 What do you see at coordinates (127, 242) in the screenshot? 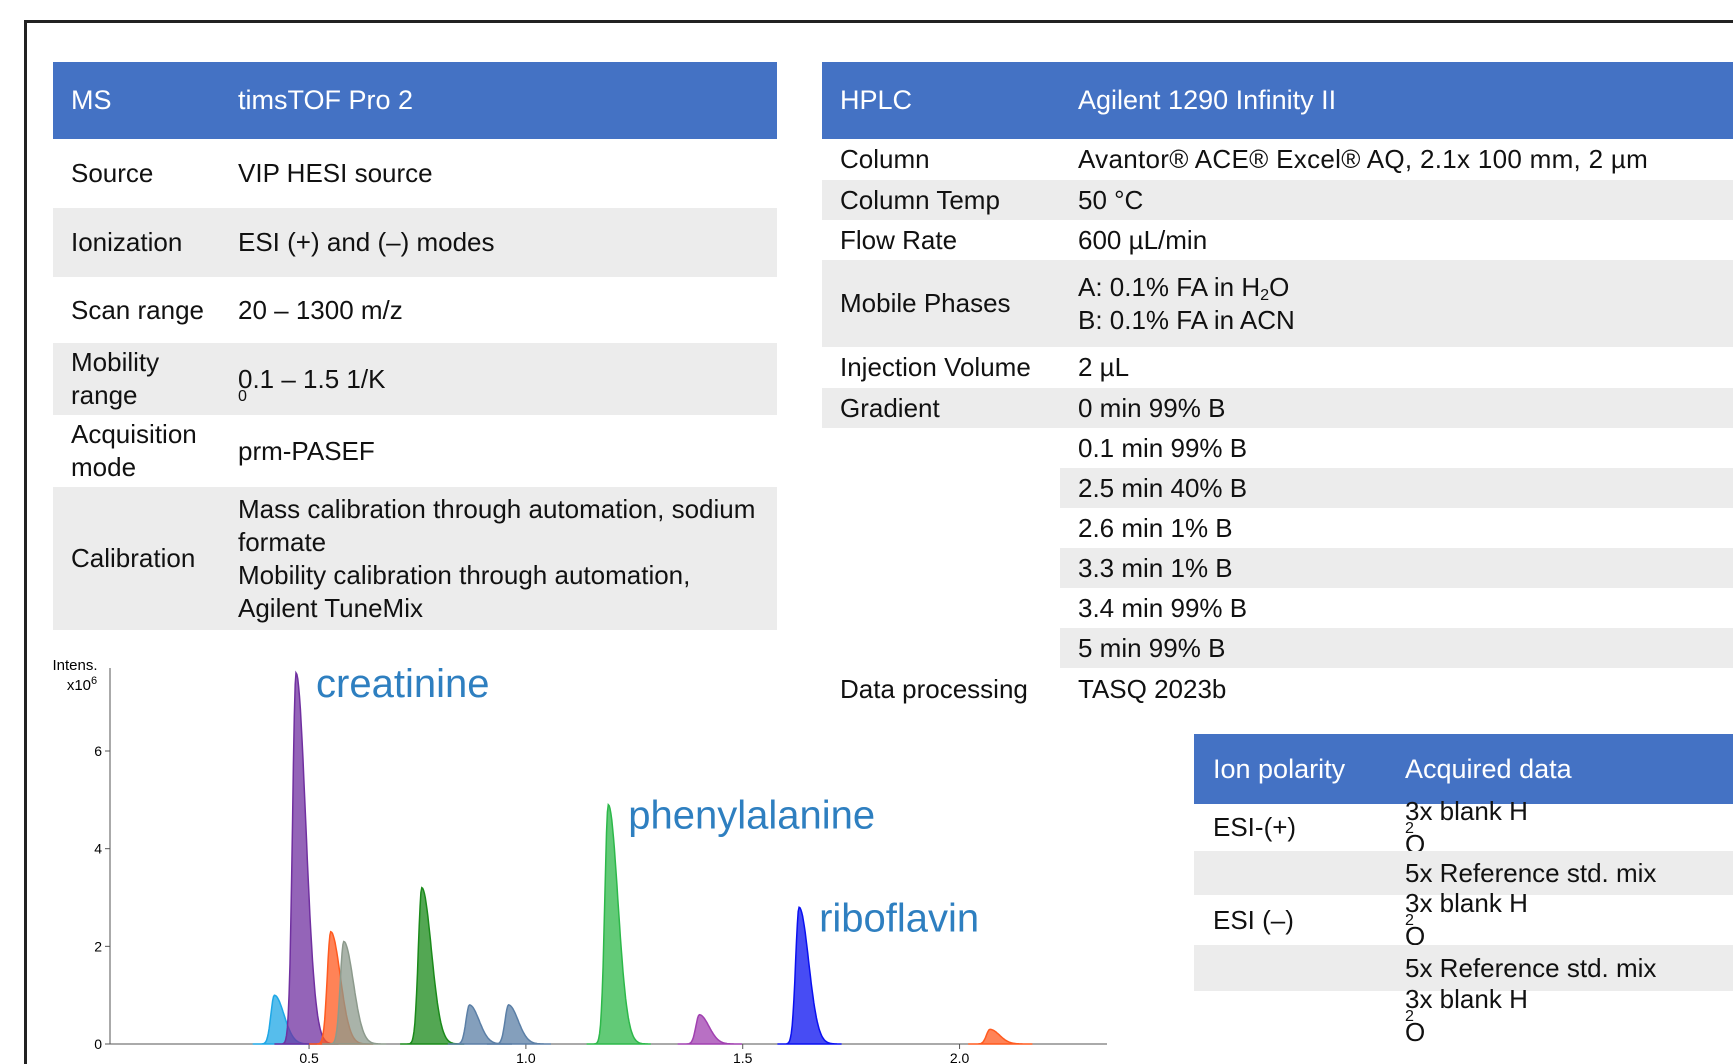
I see `label-cell: Ionization` at bounding box center [127, 242].